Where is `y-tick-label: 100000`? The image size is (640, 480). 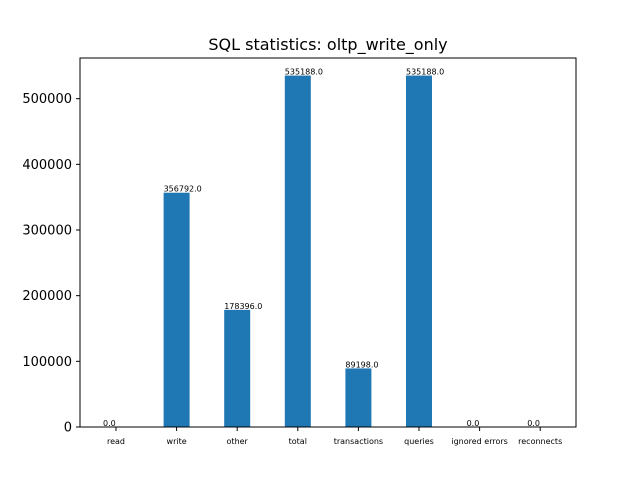
y-tick-label: 100000 is located at coordinates (47, 362).